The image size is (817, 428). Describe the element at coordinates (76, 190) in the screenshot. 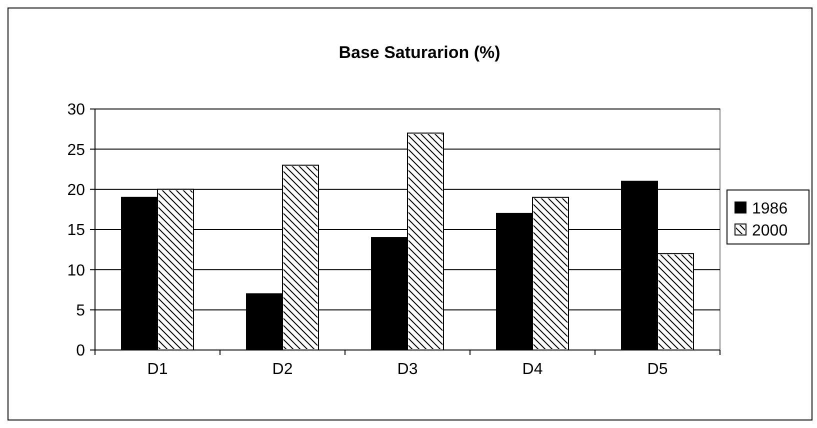

I see `y-tick-label: 20` at that location.